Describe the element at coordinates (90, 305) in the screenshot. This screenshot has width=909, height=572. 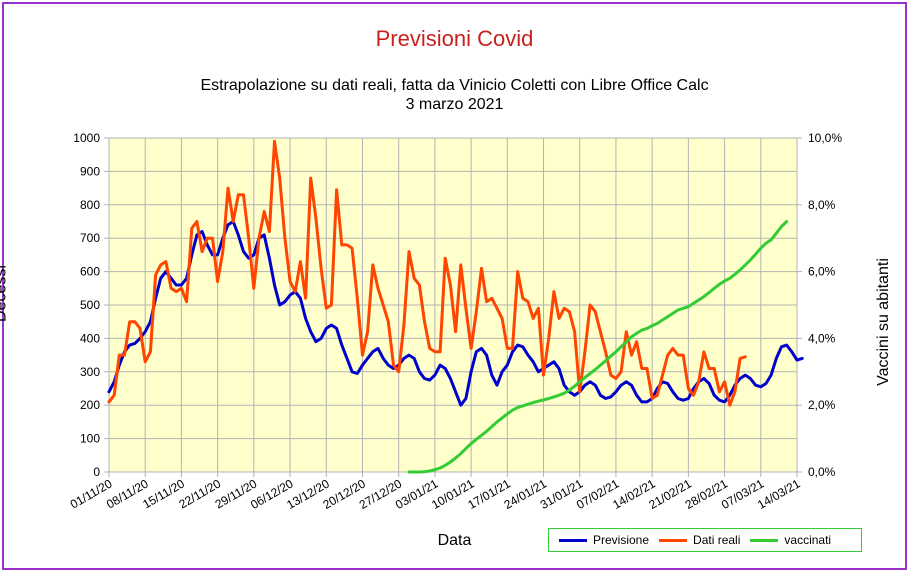
I see `y-tick-label: 500` at that location.